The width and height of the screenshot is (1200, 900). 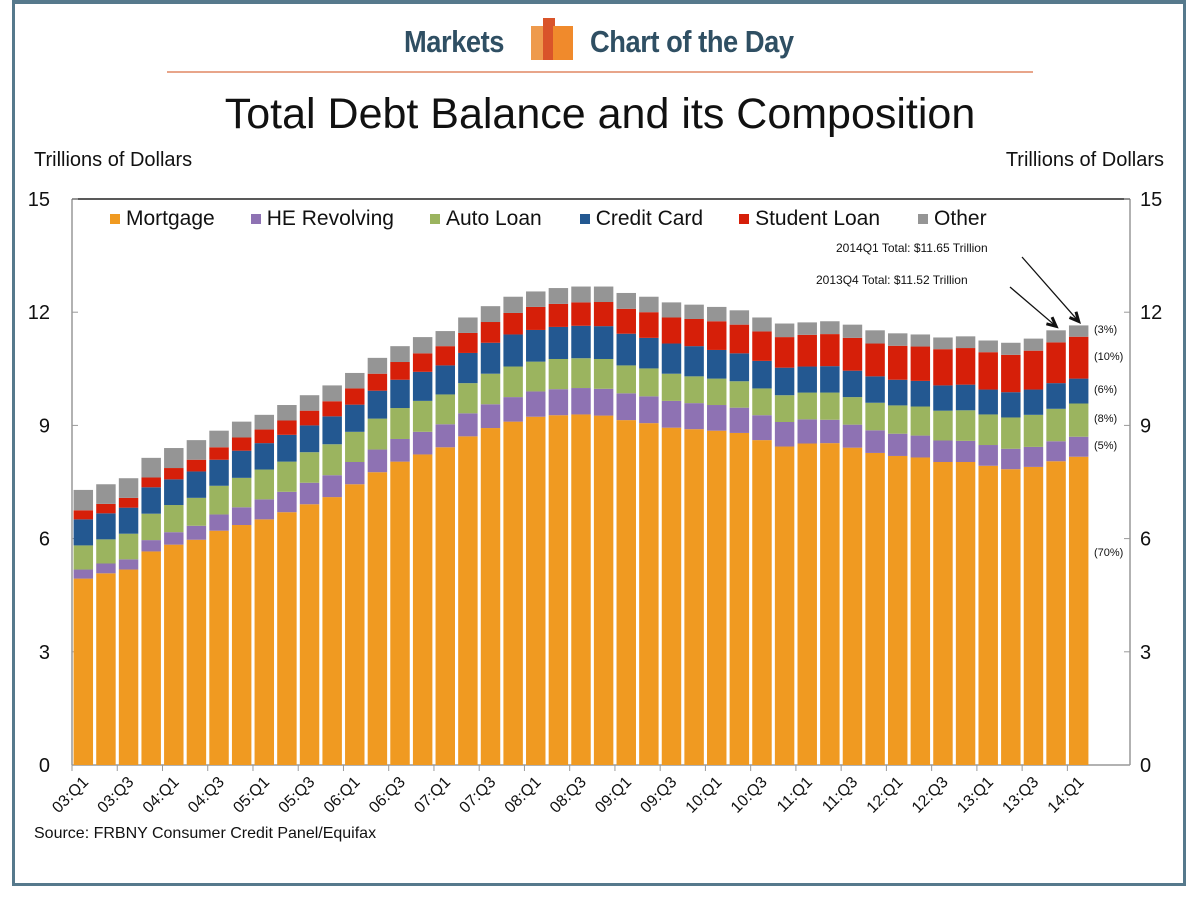 What do you see at coordinates (658, 795) in the screenshot?
I see `x-tick-label: 09:Q3` at bounding box center [658, 795].